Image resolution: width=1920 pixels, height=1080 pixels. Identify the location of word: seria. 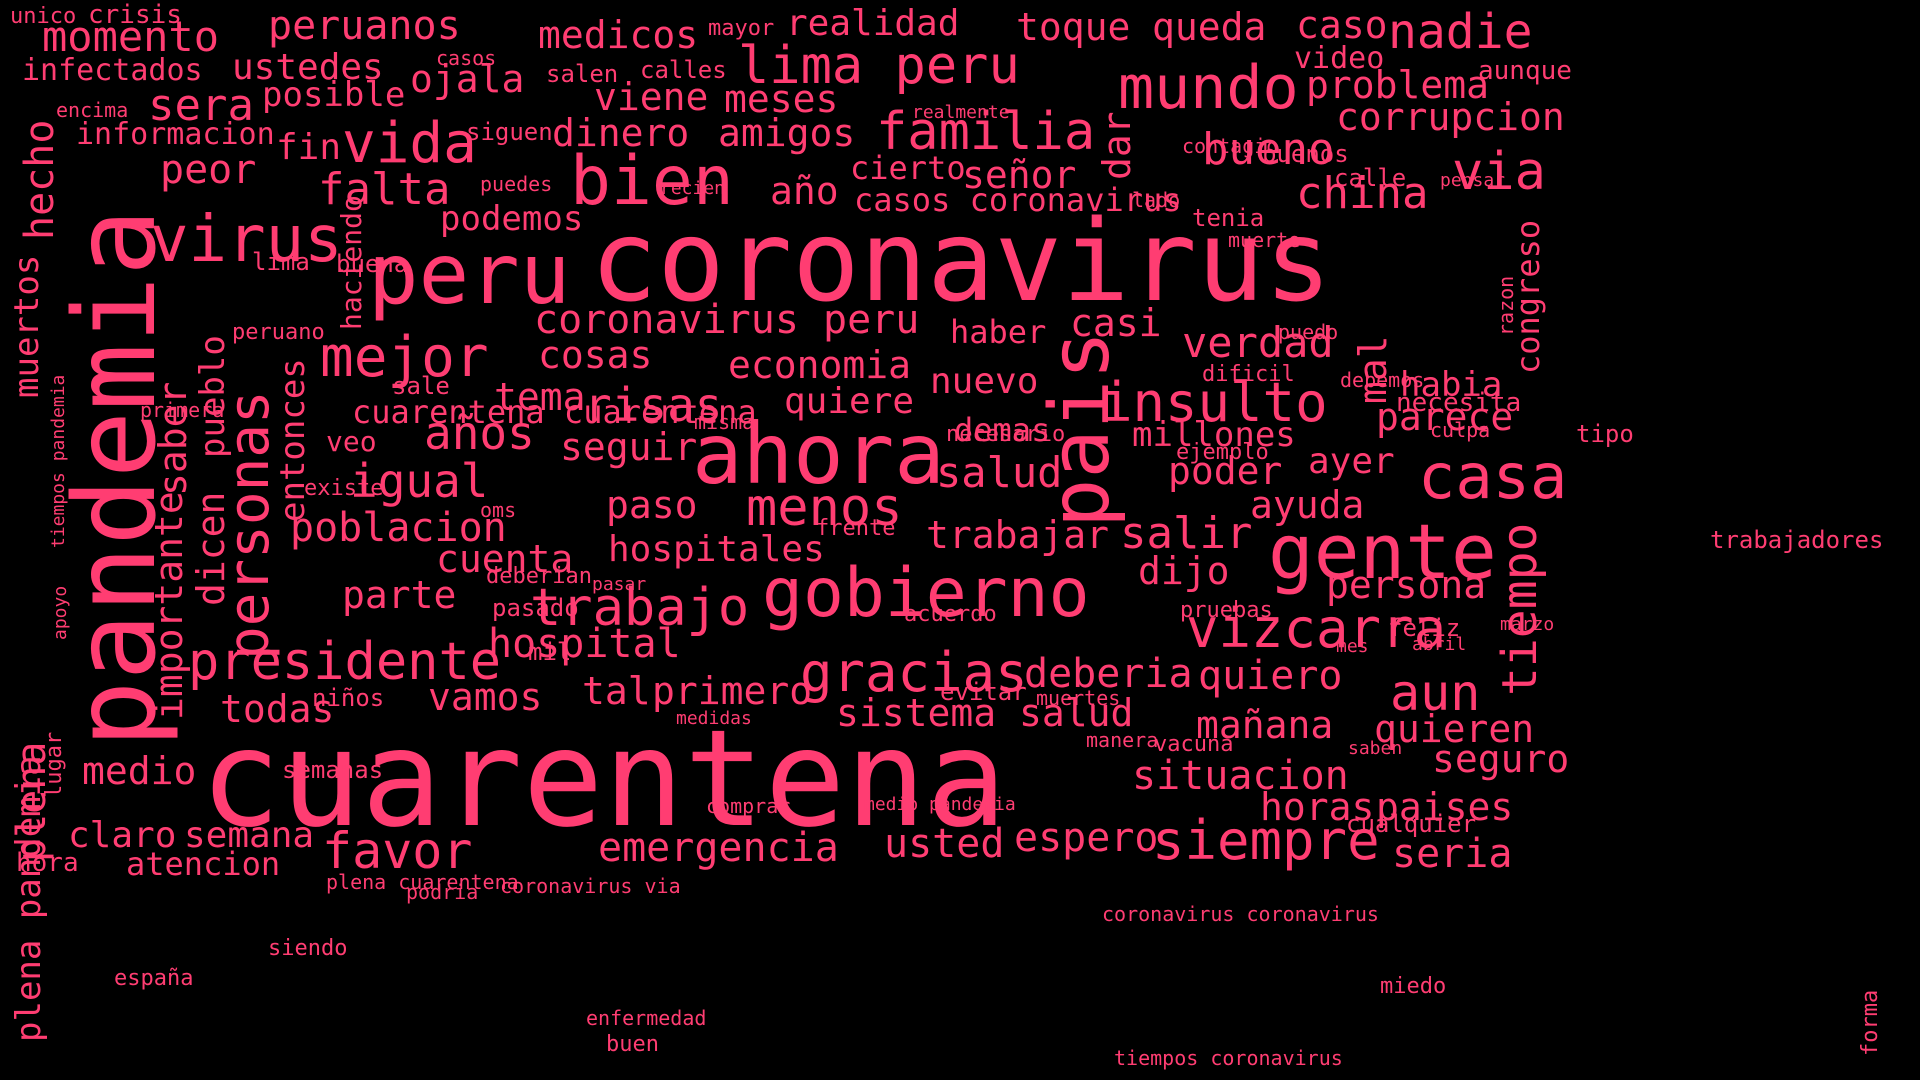
(1452, 854).